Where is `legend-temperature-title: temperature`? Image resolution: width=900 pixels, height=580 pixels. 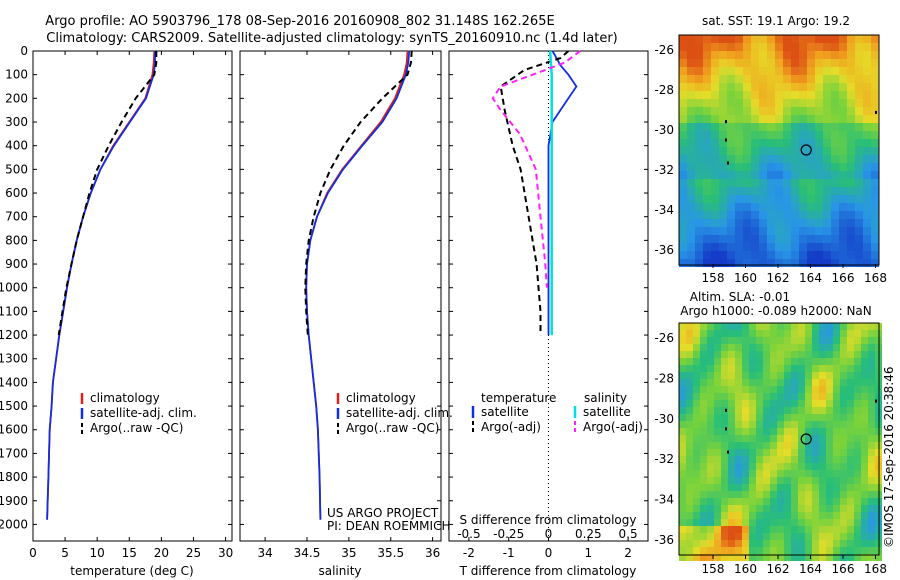 legend-temperature-title: temperature is located at coordinates (518, 398).